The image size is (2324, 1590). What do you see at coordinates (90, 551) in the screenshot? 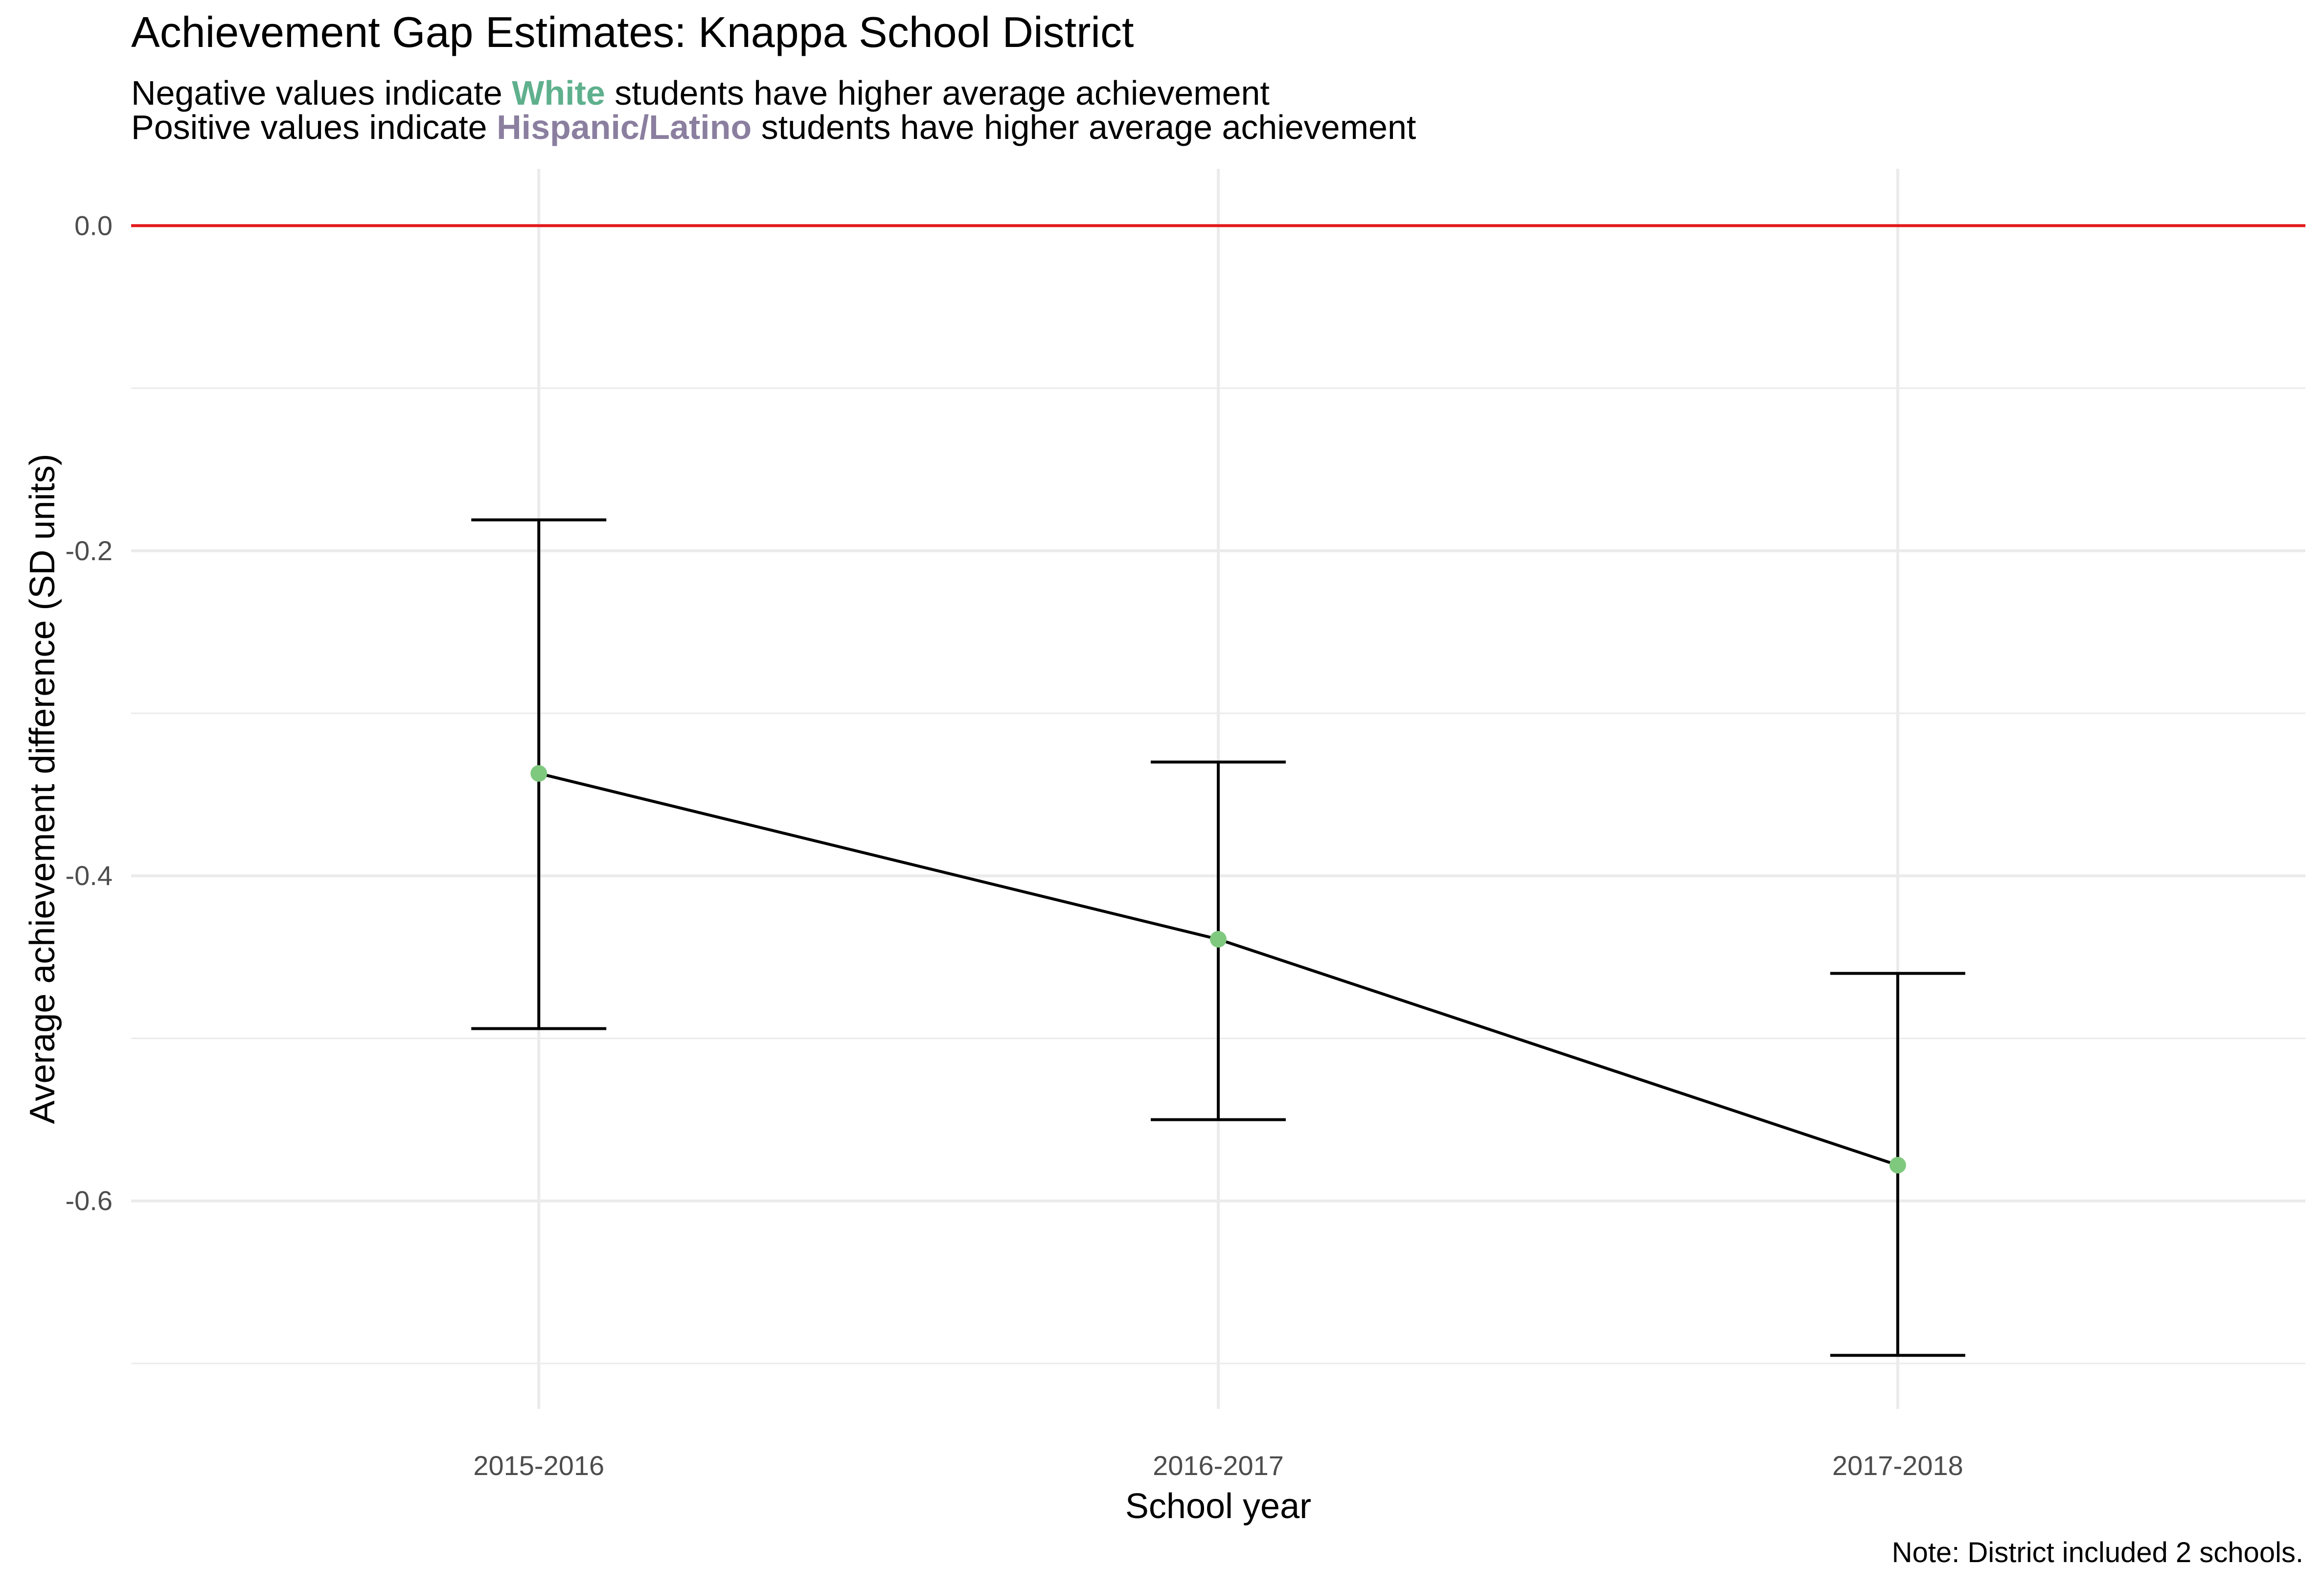
I see `y-tick-label: -0.2` at bounding box center [90, 551].